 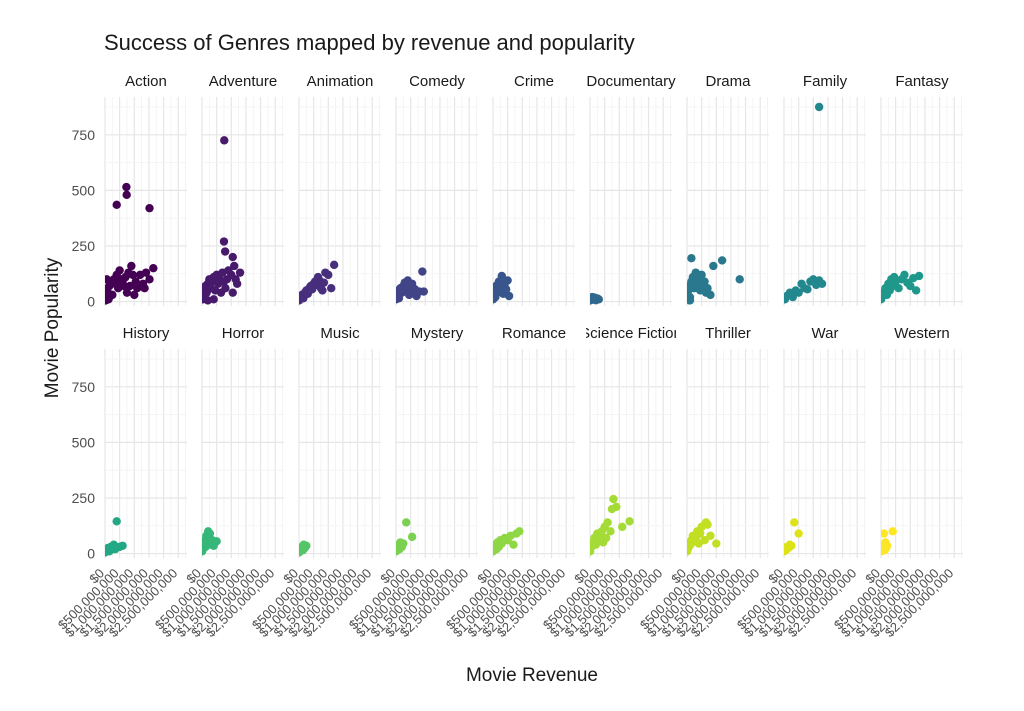 What do you see at coordinates (824, 189) in the screenshot?
I see `facet-panel-family: Family` at bounding box center [824, 189].